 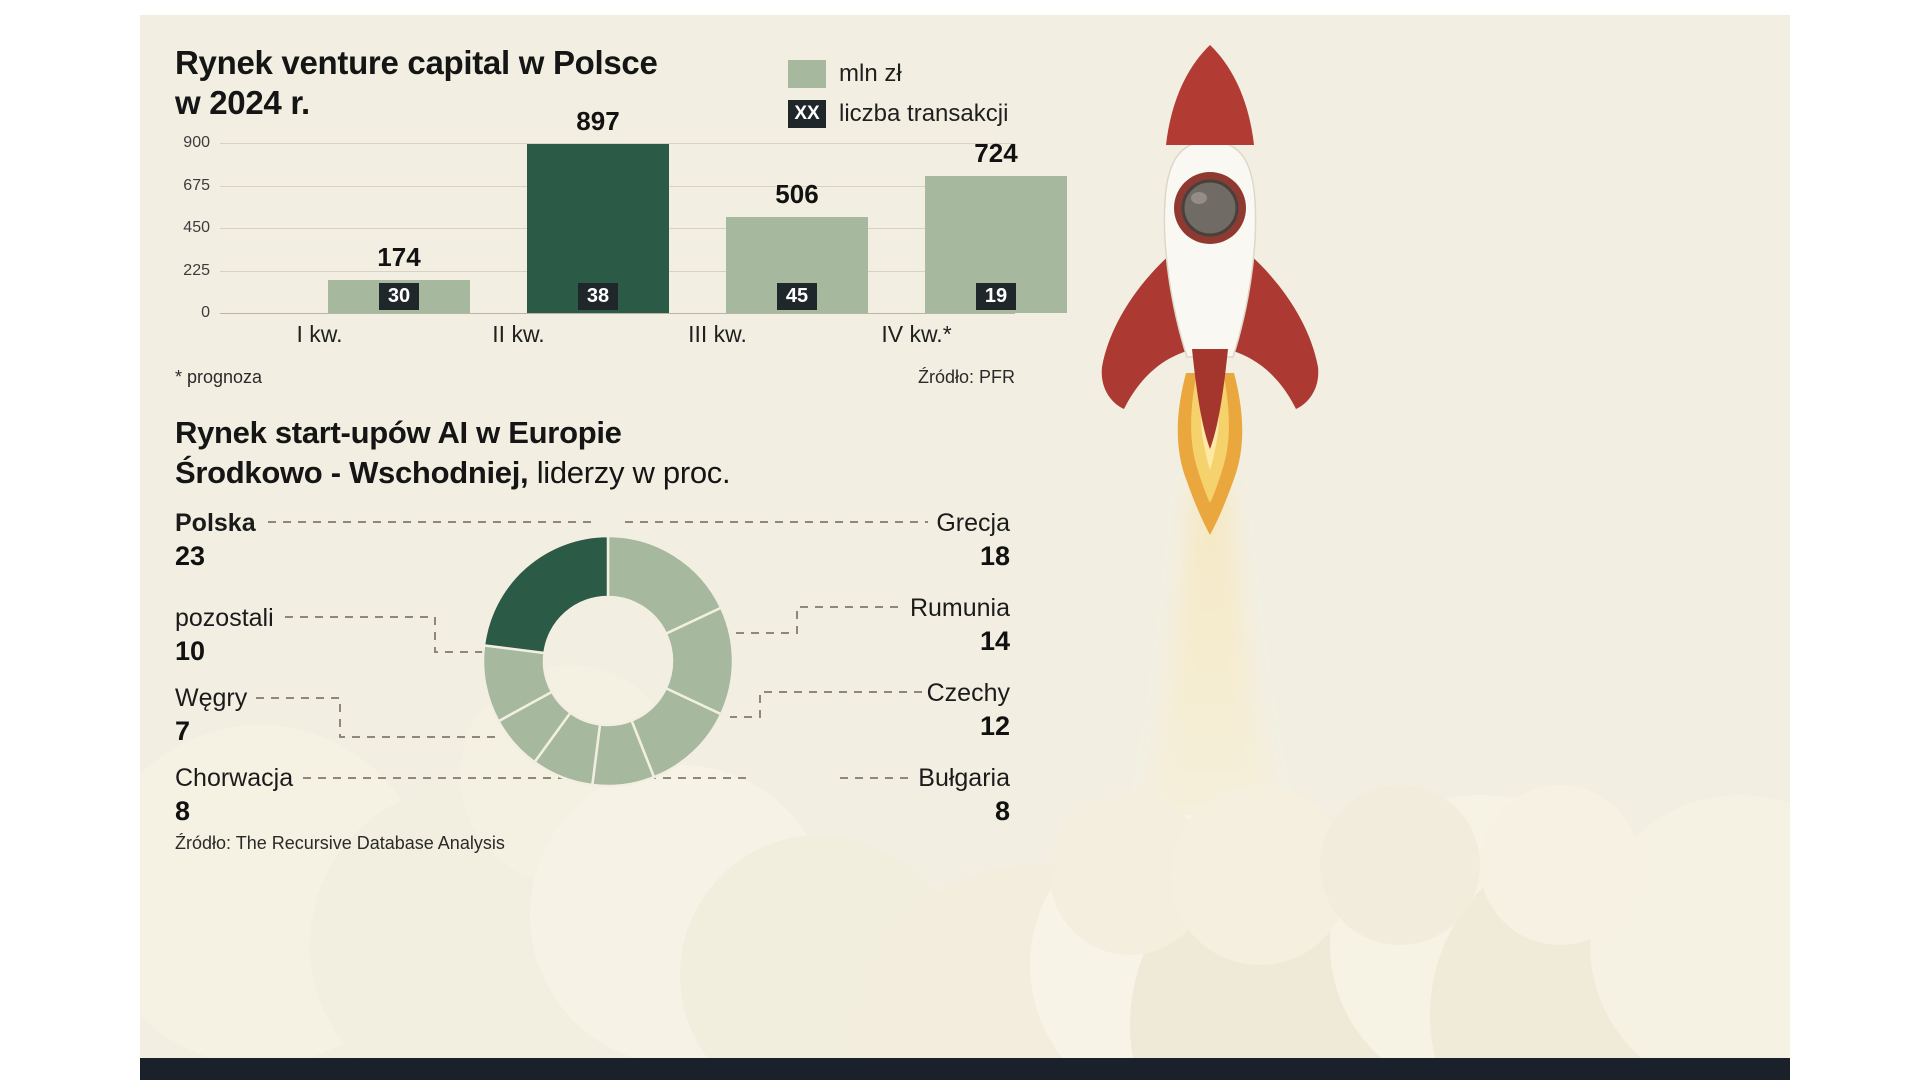 I want to click on vc-legend: mln zł XX liczba transakcji, so click(x=898, y=100).